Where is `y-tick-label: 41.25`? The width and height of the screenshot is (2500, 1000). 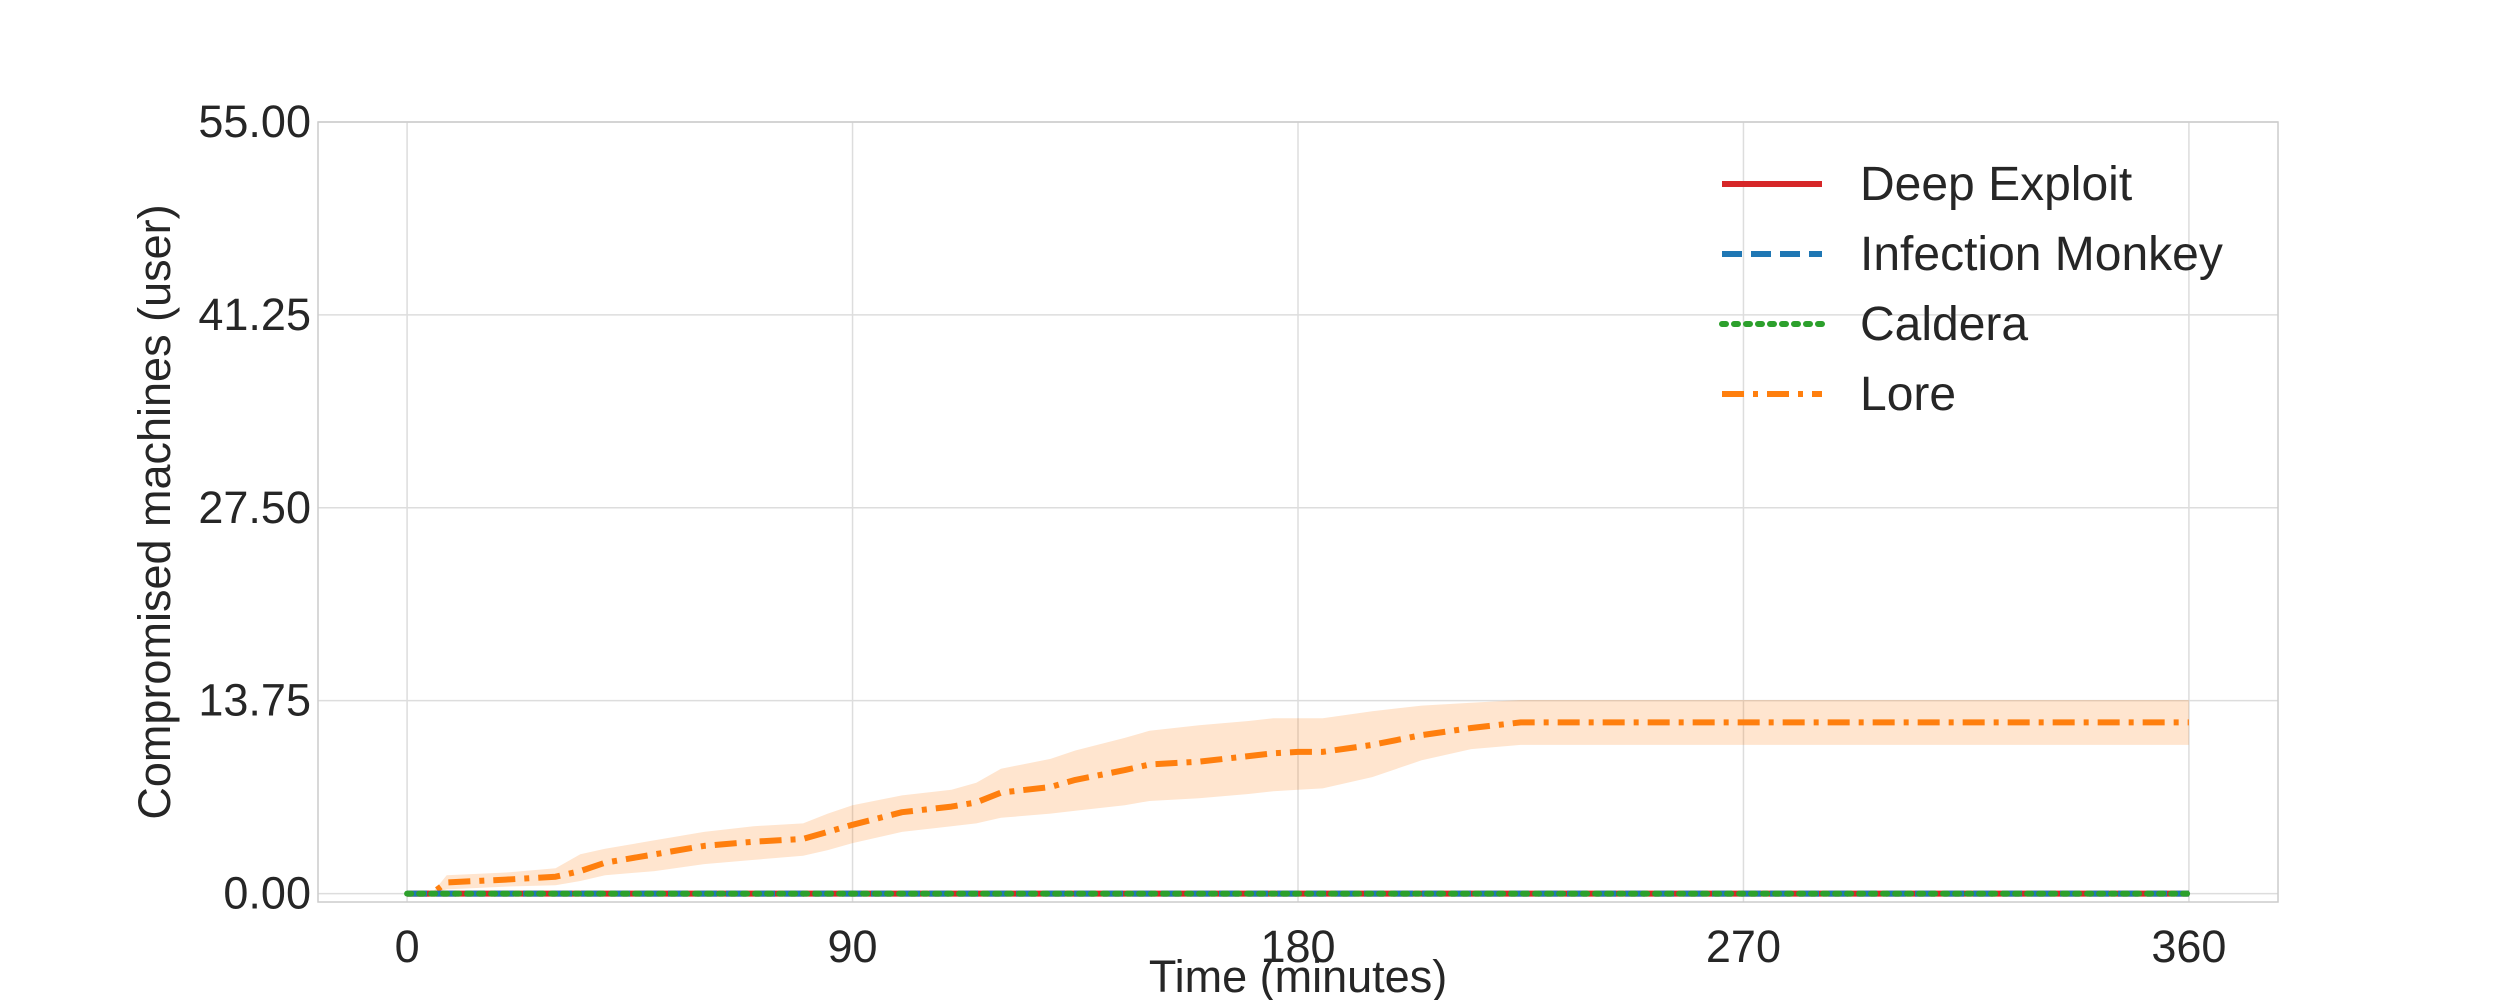 y-tick-label: 41.25 is located at coordinates (254, 314).